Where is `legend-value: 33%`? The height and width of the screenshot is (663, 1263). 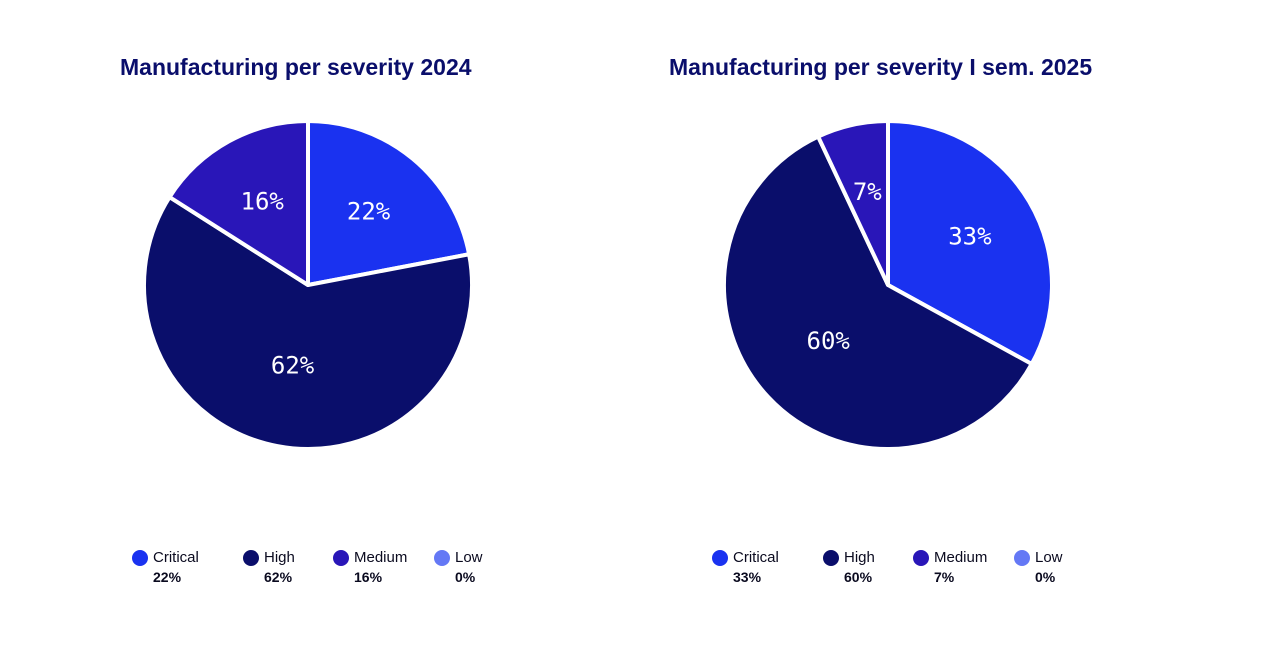
legend-value: 33% is located at coordinates (747, 577).